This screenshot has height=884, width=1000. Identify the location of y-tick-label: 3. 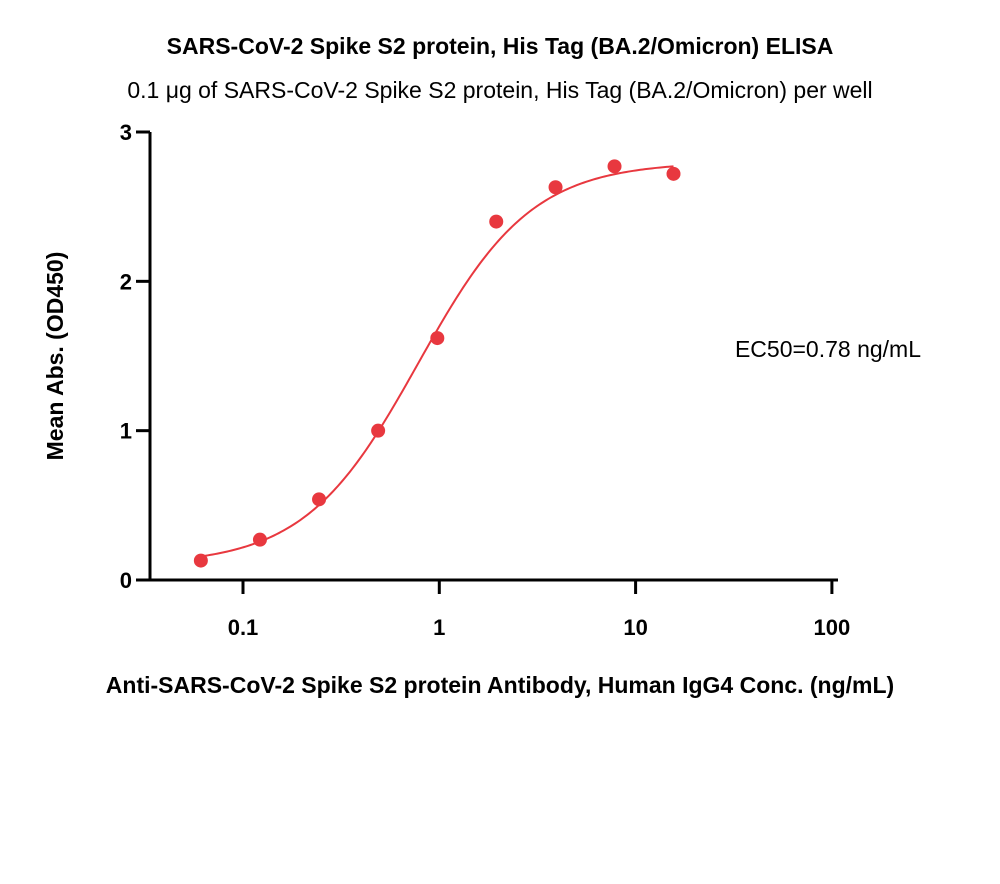
(126, 132).